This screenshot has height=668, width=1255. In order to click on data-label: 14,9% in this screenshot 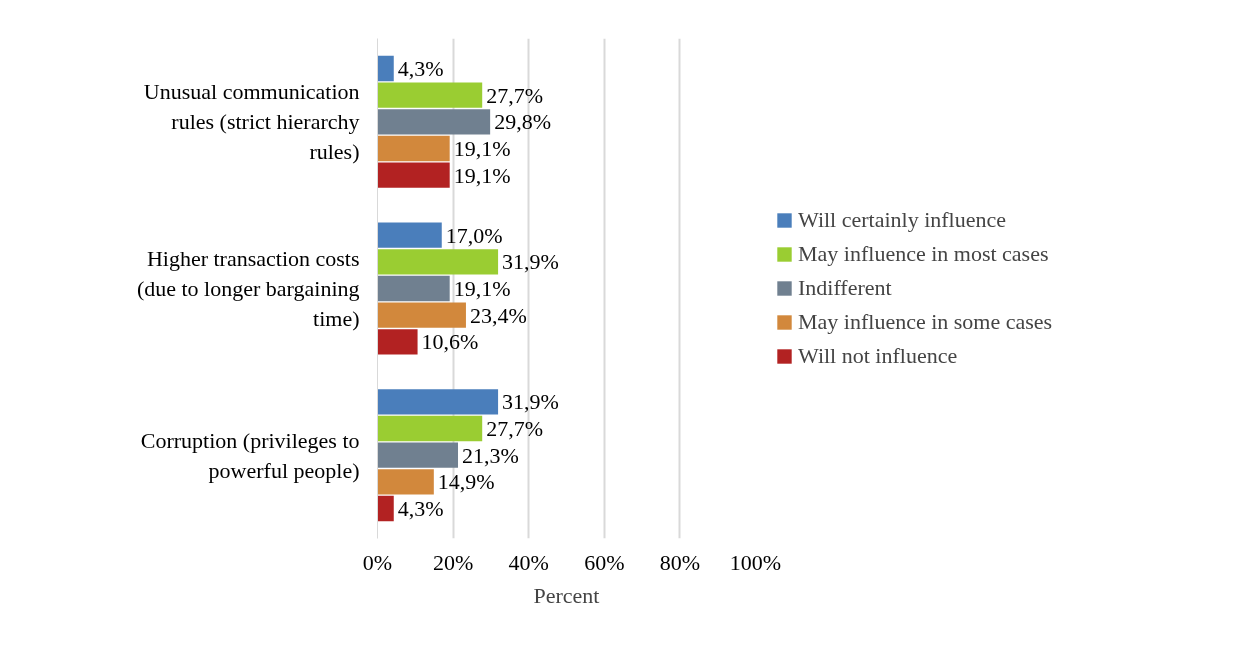, I will do `click(466, 482)`.